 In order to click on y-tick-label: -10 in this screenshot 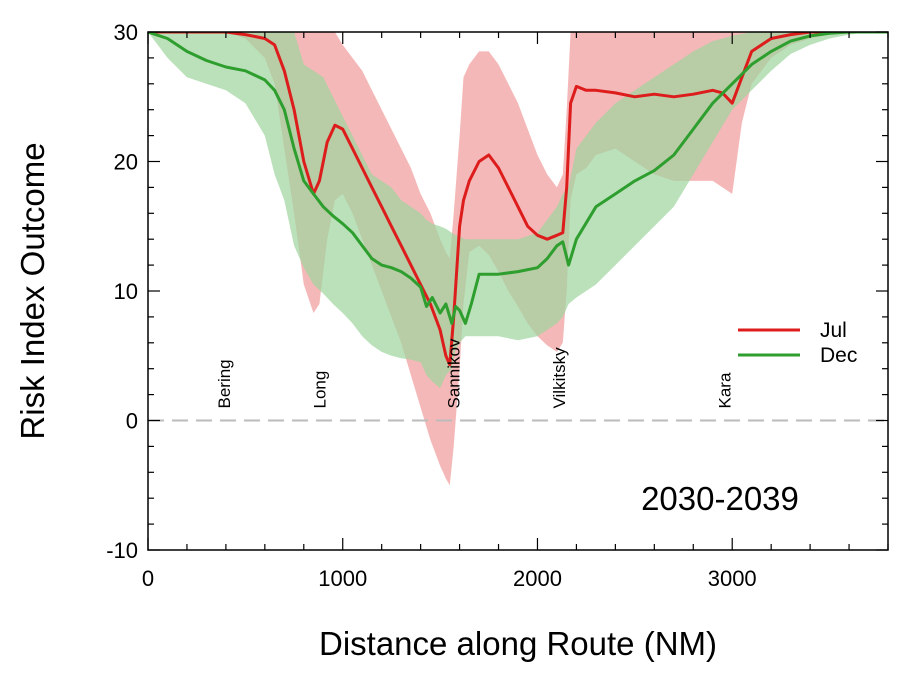, I will do `click(122, 550)`.